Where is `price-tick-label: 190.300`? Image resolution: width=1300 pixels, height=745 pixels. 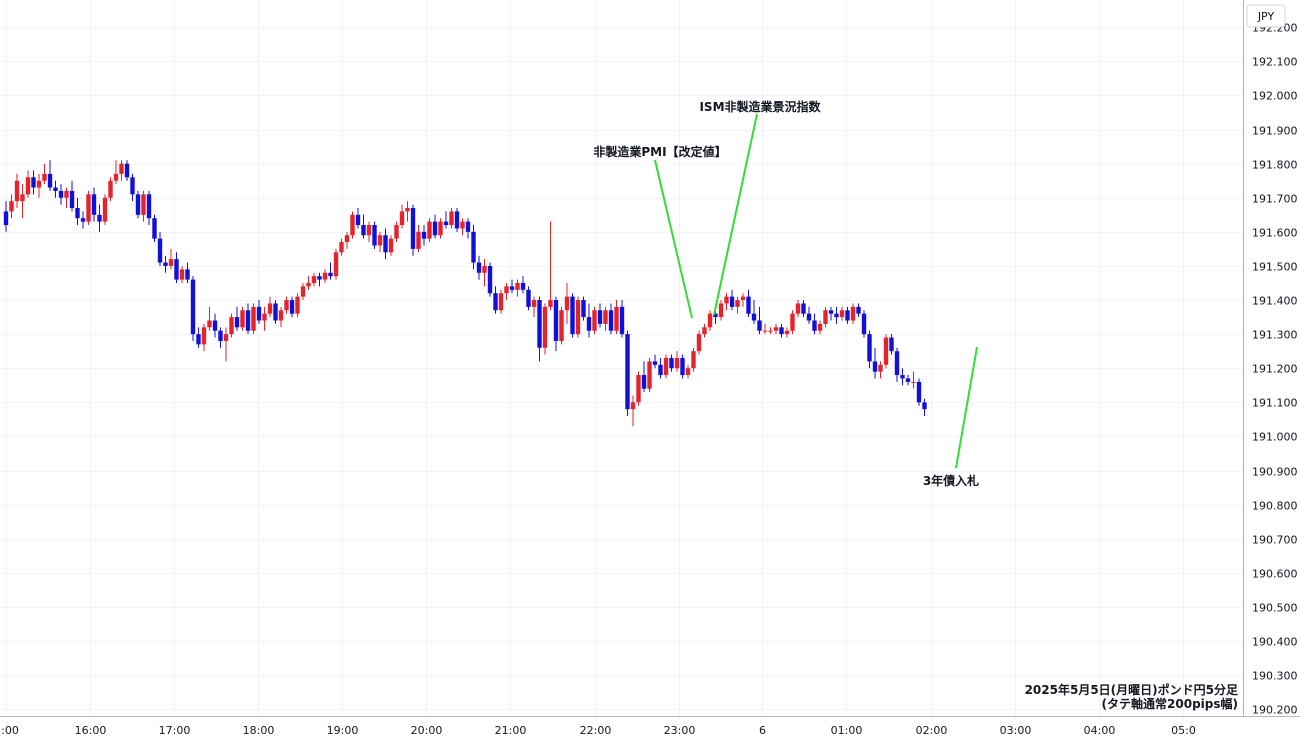
price-tick-label: 190.300 is located at coordinates (1275, 676).